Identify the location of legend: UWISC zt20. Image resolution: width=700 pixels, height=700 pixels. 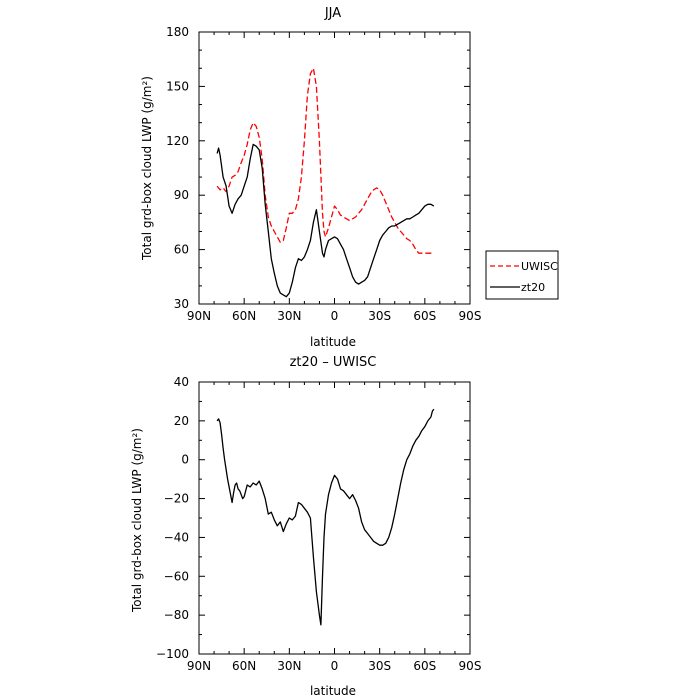
(522, 275).